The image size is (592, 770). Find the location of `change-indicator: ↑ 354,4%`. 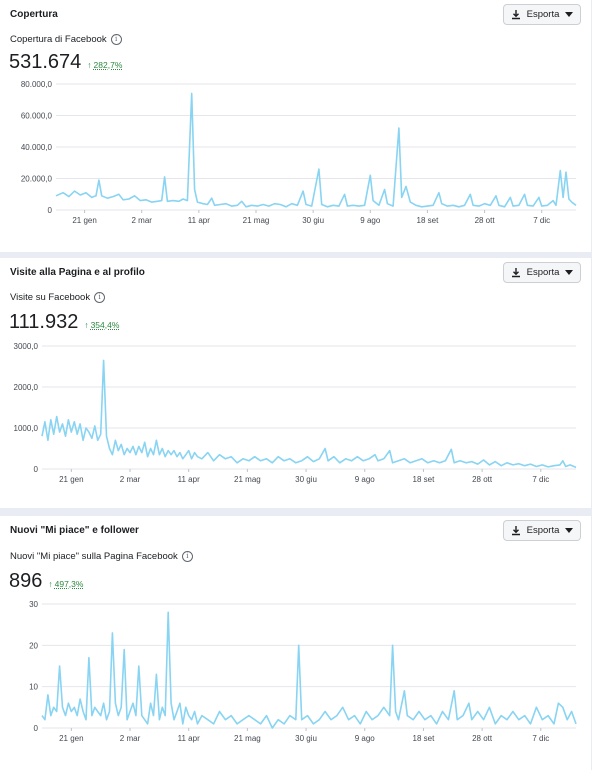

change-indicator: ↑ 354,4% is located at coordinates (101, 325).